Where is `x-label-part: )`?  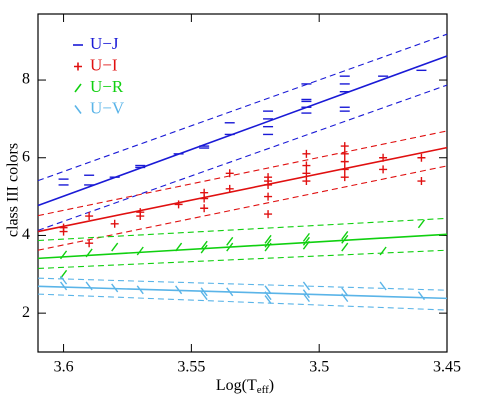 x-label-part: ) is located at coordinates (271, 385).